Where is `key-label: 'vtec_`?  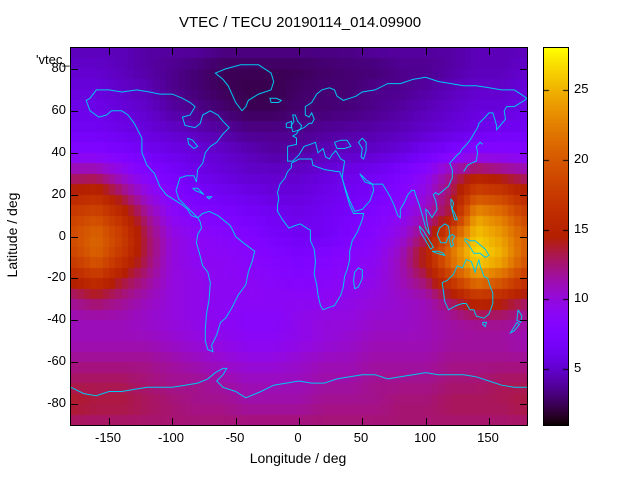
key-label: 'vtec_ is located at coordinates (53, 59).